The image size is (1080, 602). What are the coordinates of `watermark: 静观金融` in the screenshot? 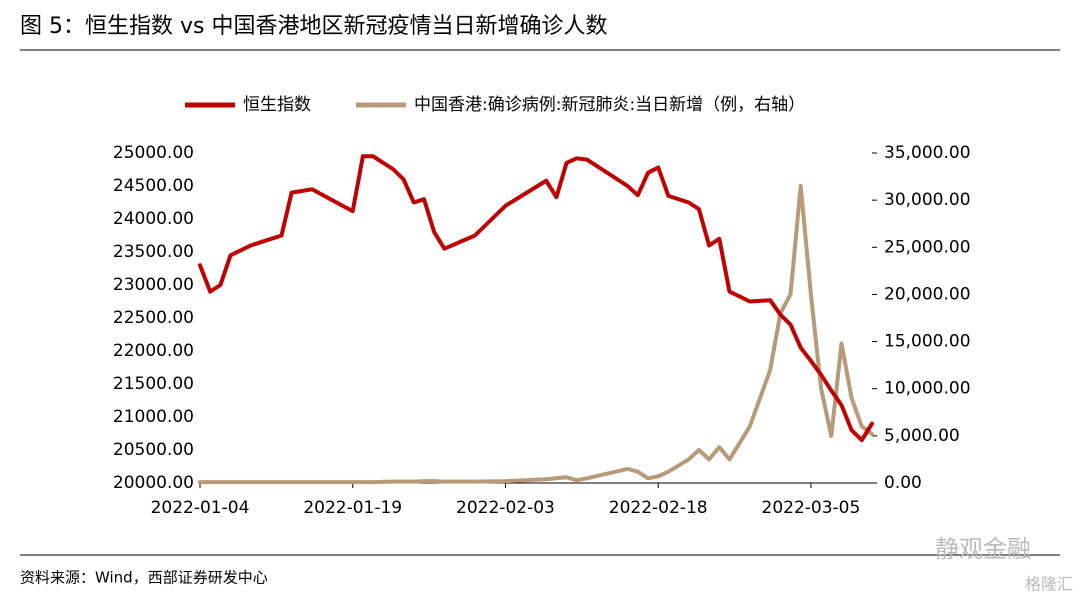 It's located at (983, 549).